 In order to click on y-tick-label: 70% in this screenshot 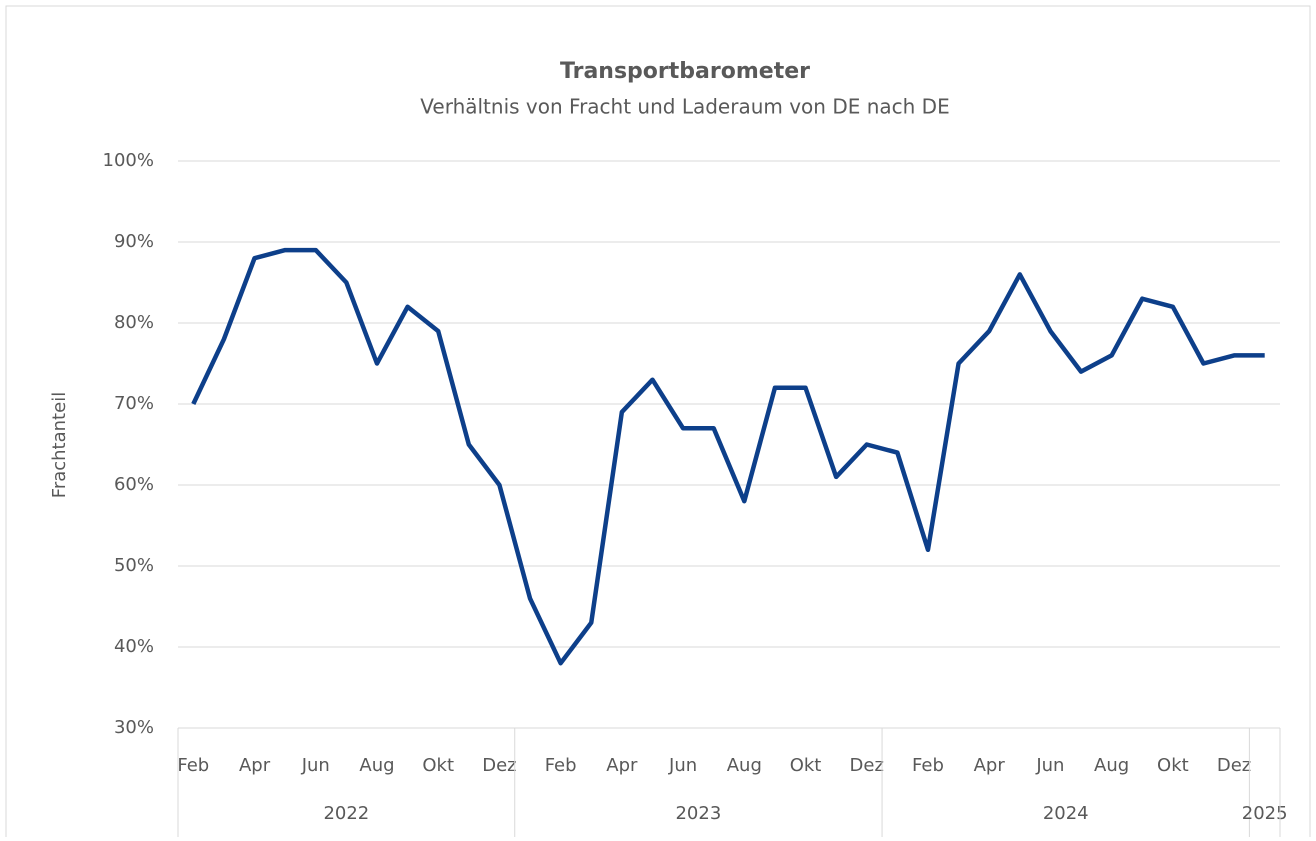, I will do `click(134, 403)`.